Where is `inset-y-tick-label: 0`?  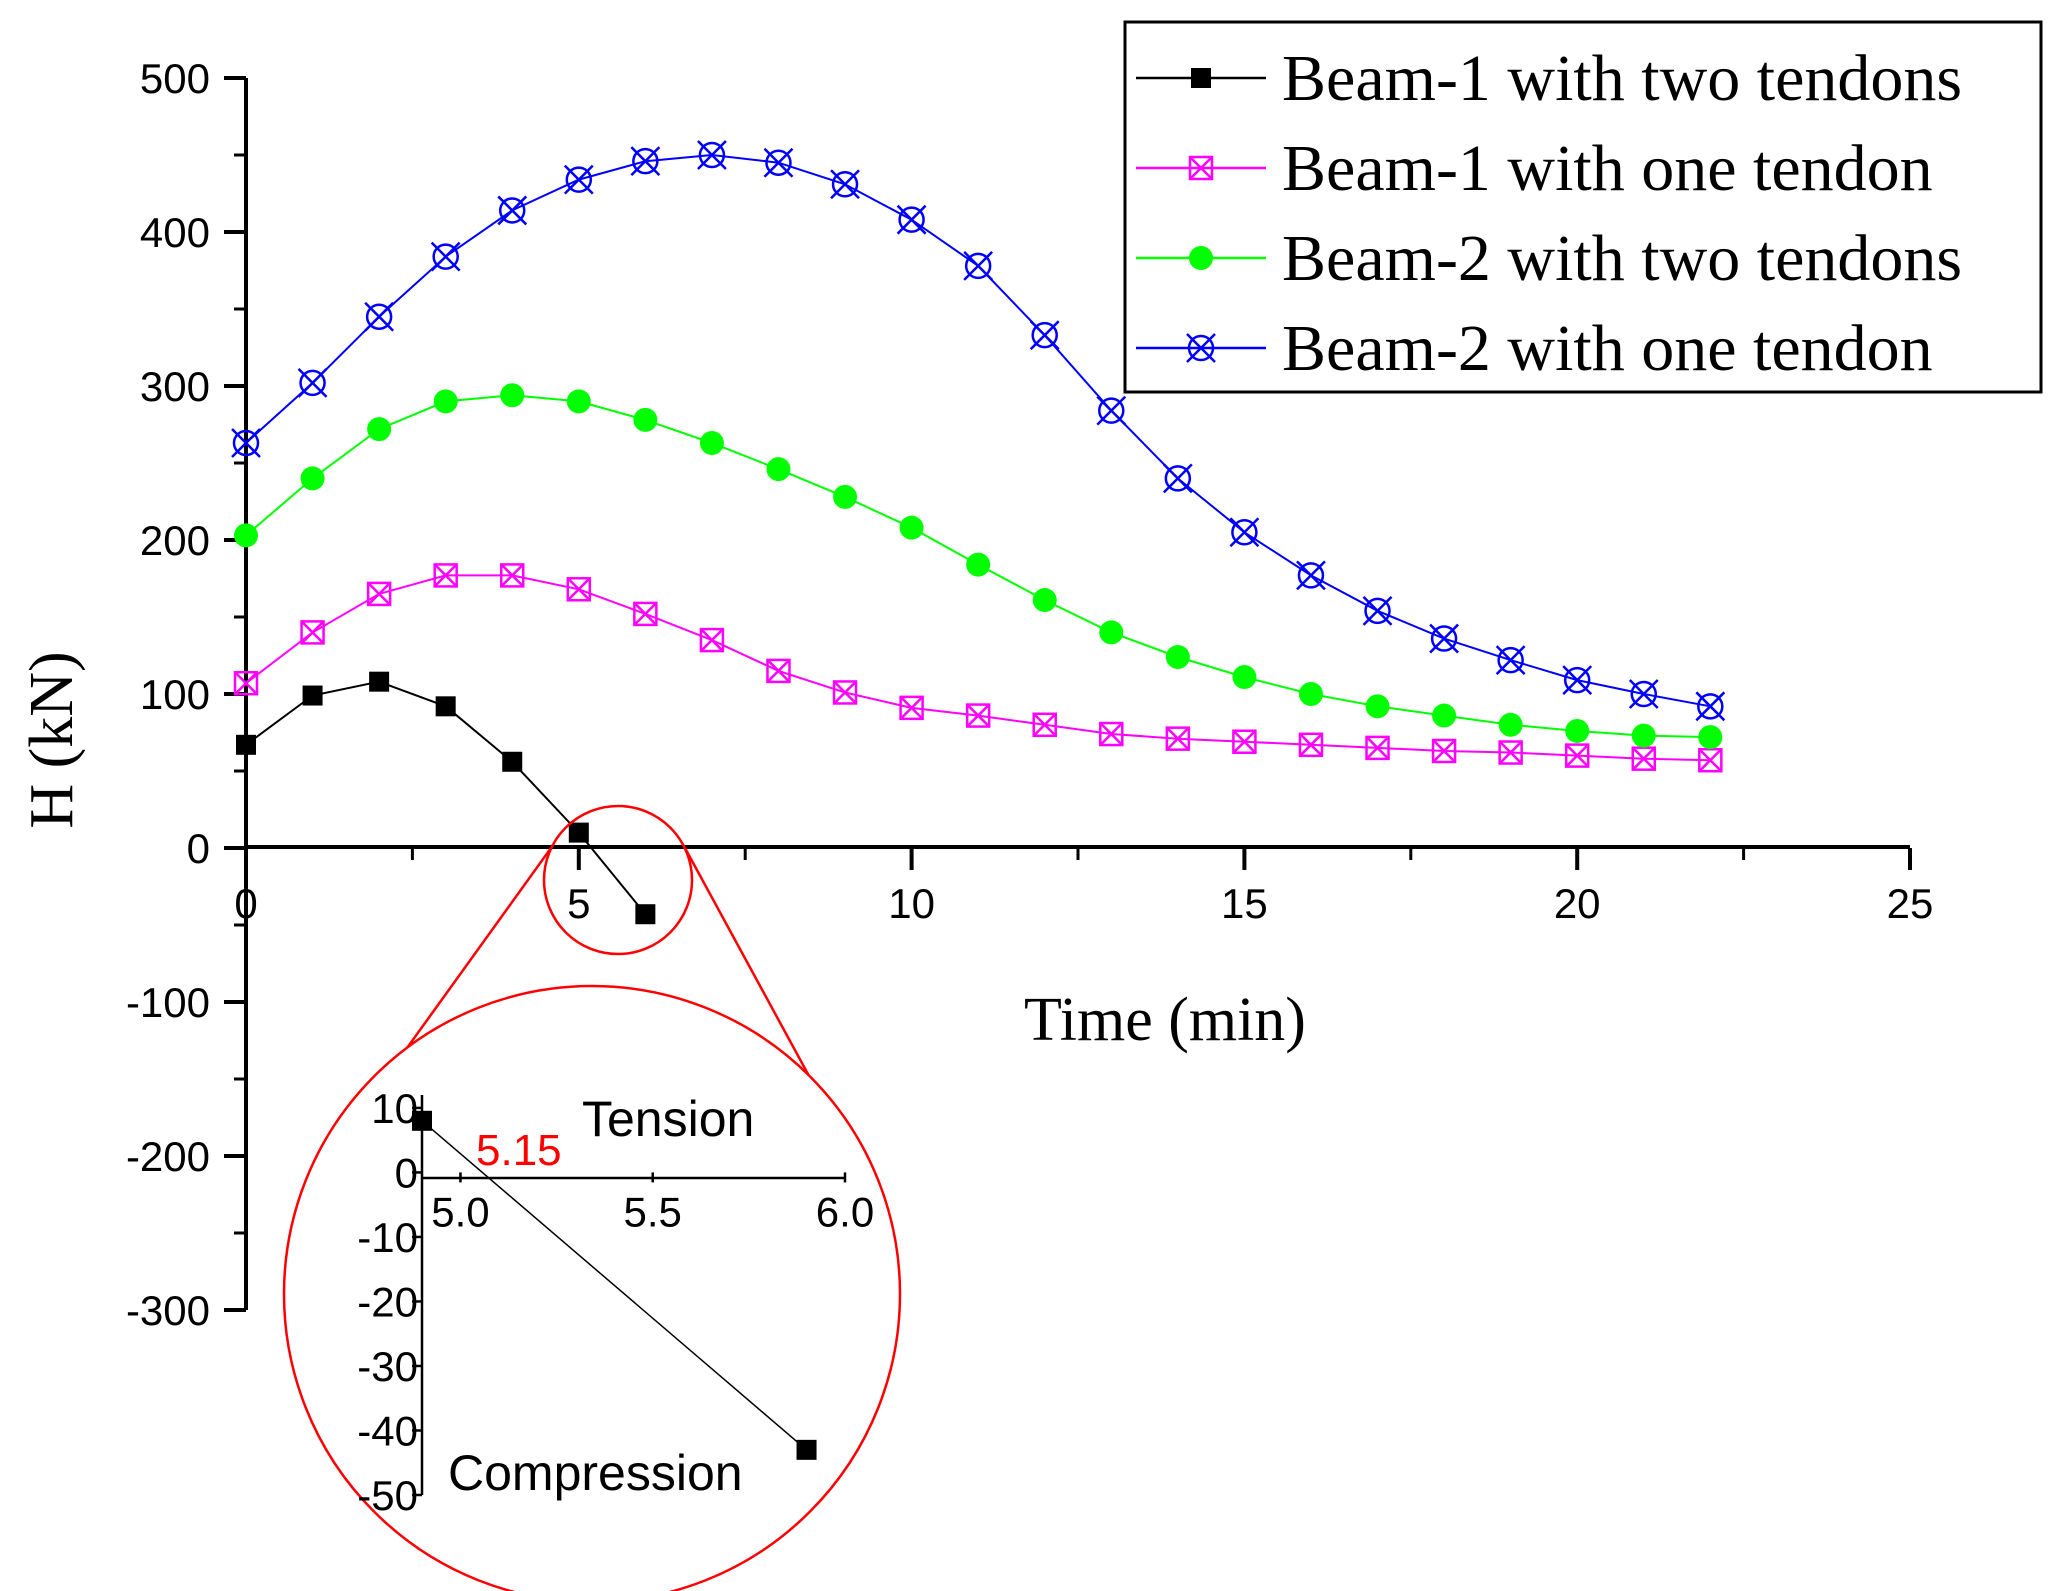
inset-y-tick-label: 0 is located at coordinates (406, 1172).